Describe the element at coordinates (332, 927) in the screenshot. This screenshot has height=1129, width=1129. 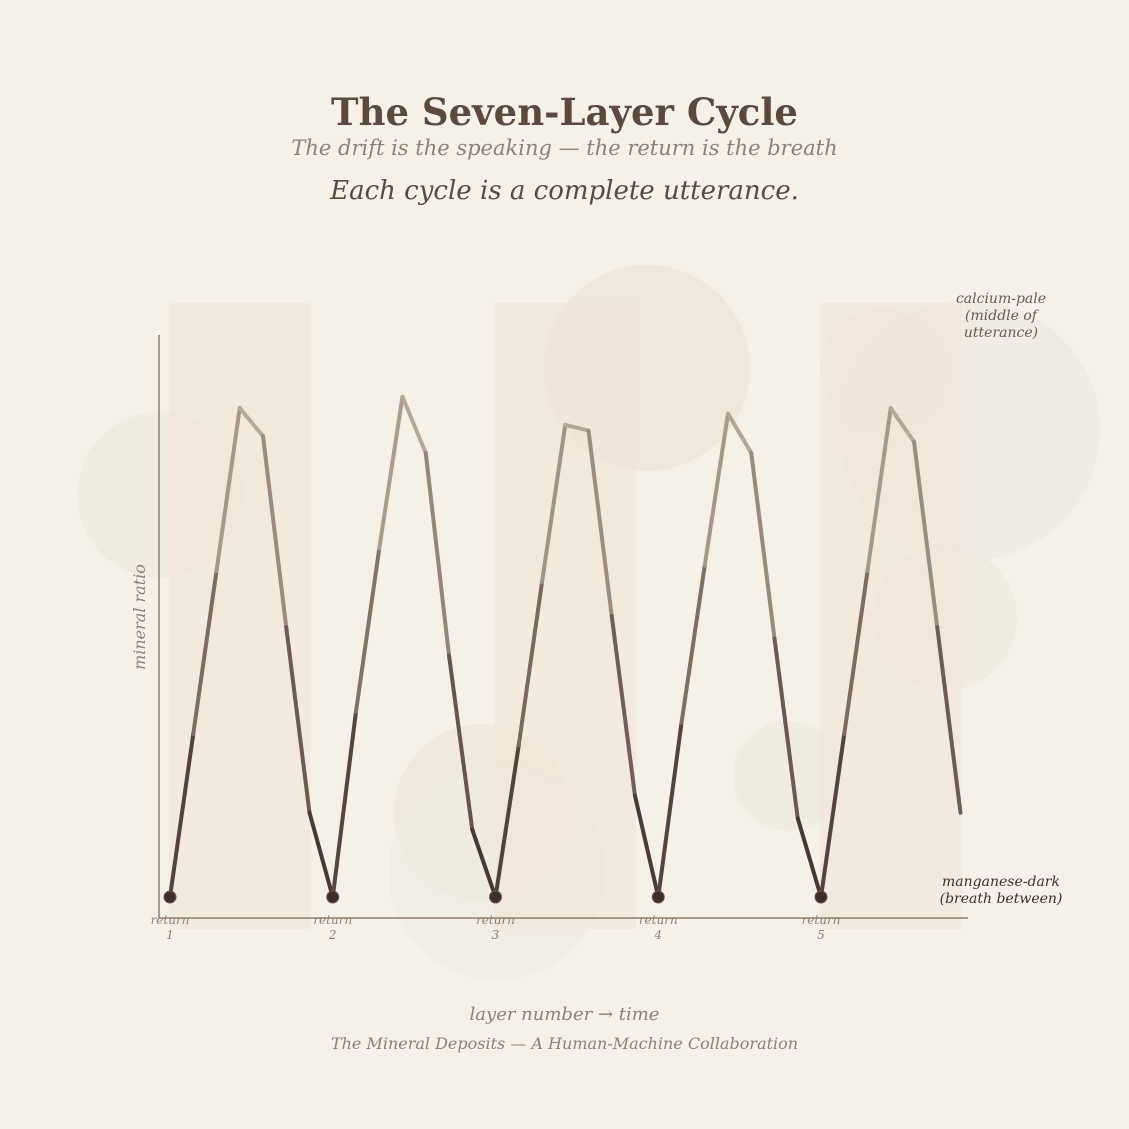
I see `return-tick-label: return 2` at that location.